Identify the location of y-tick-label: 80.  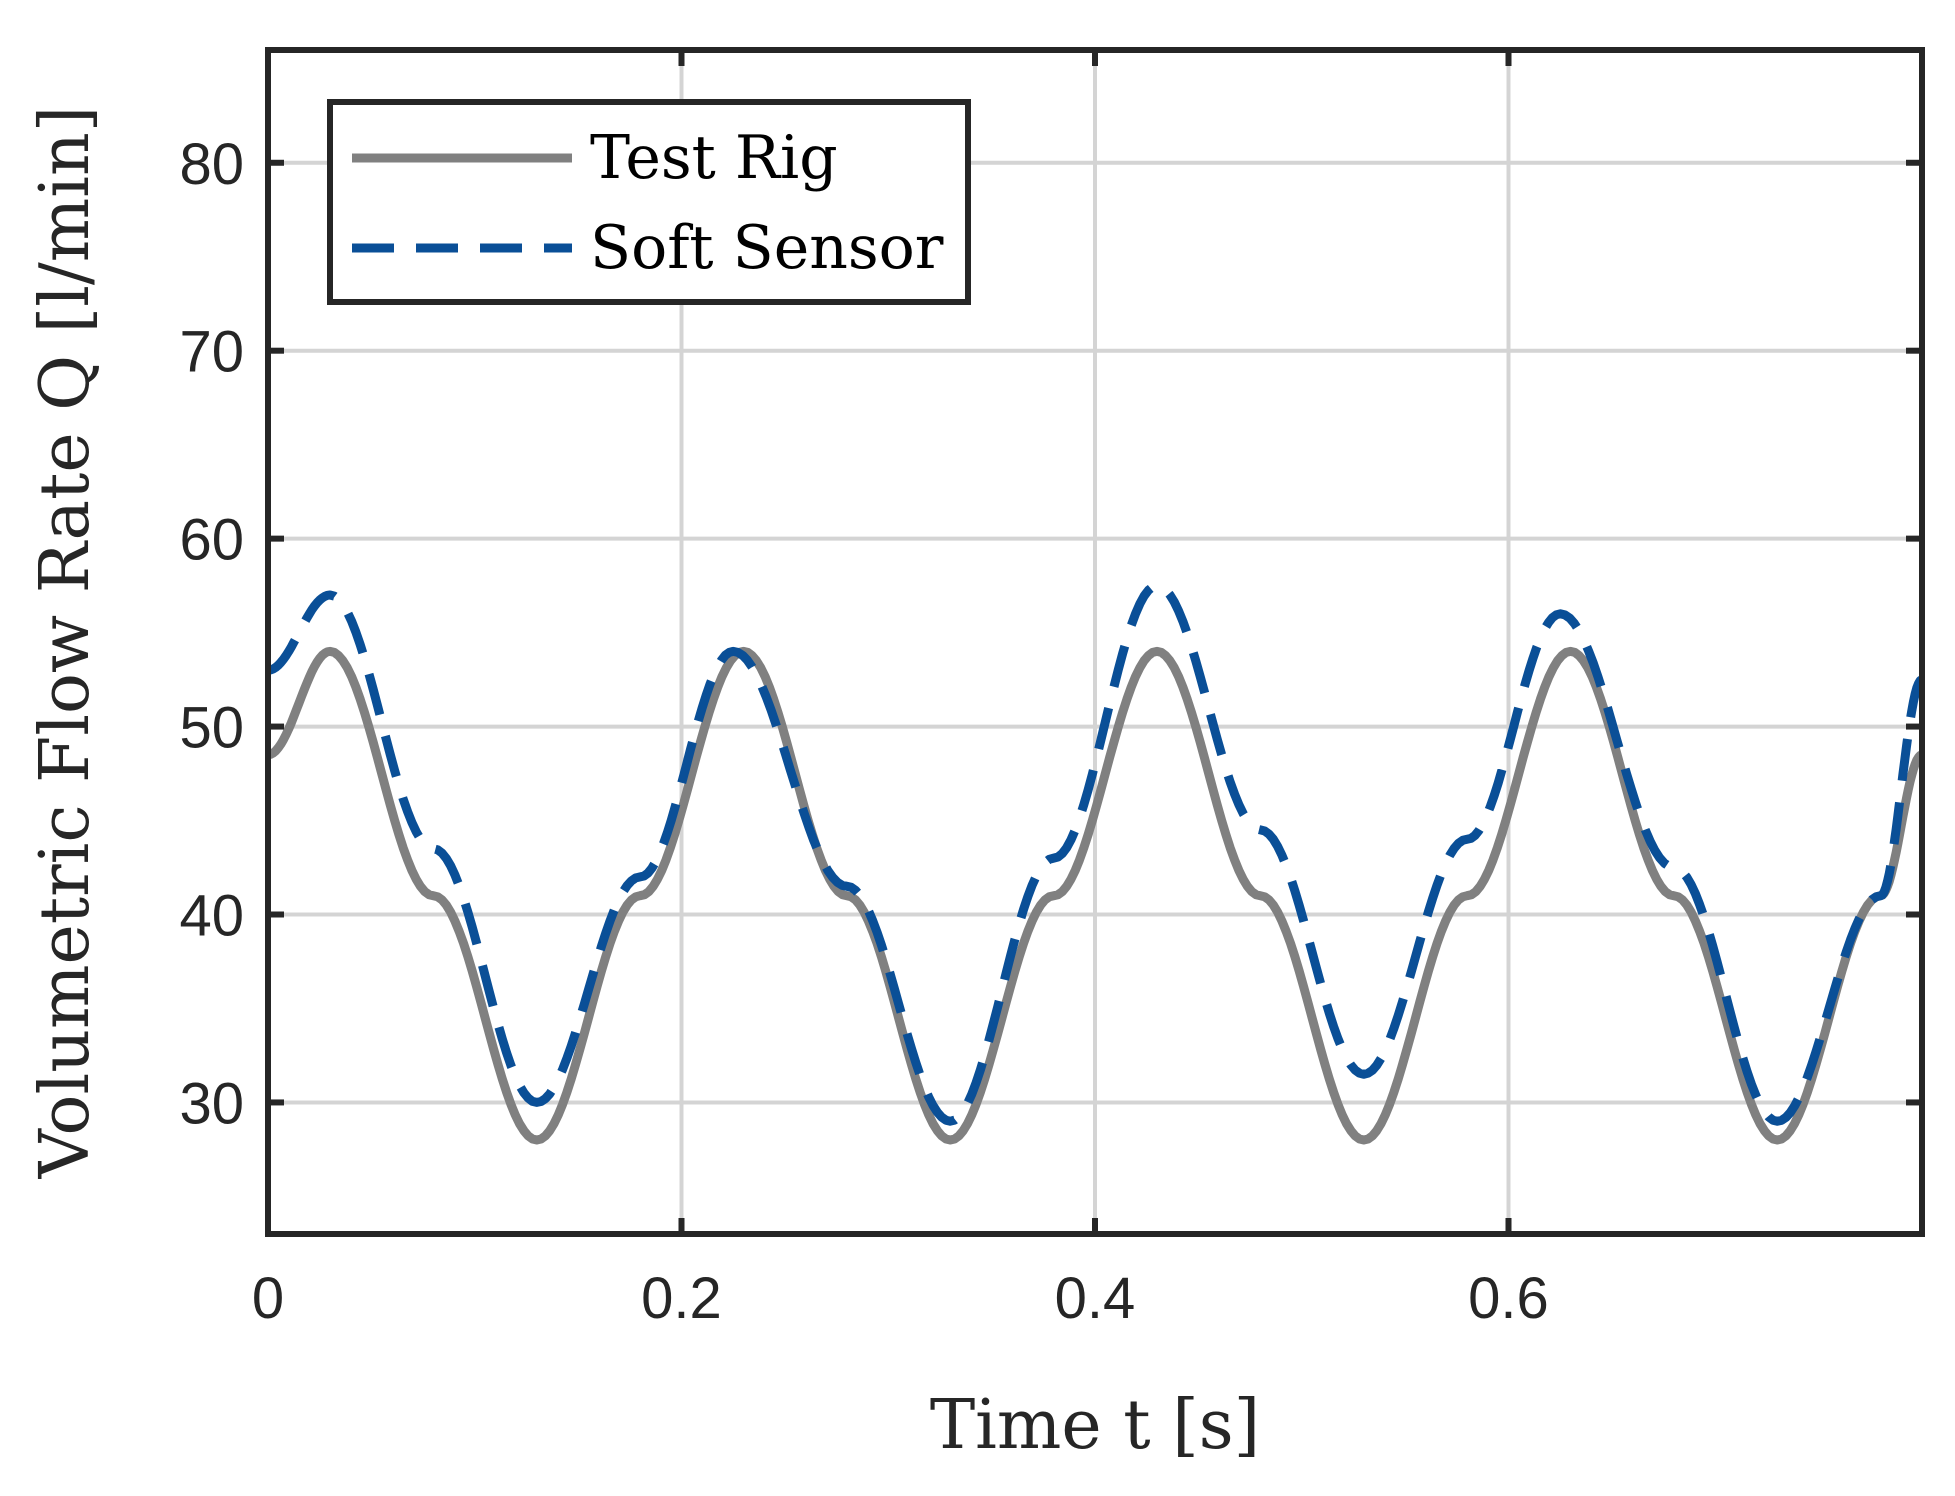
(211, 164).